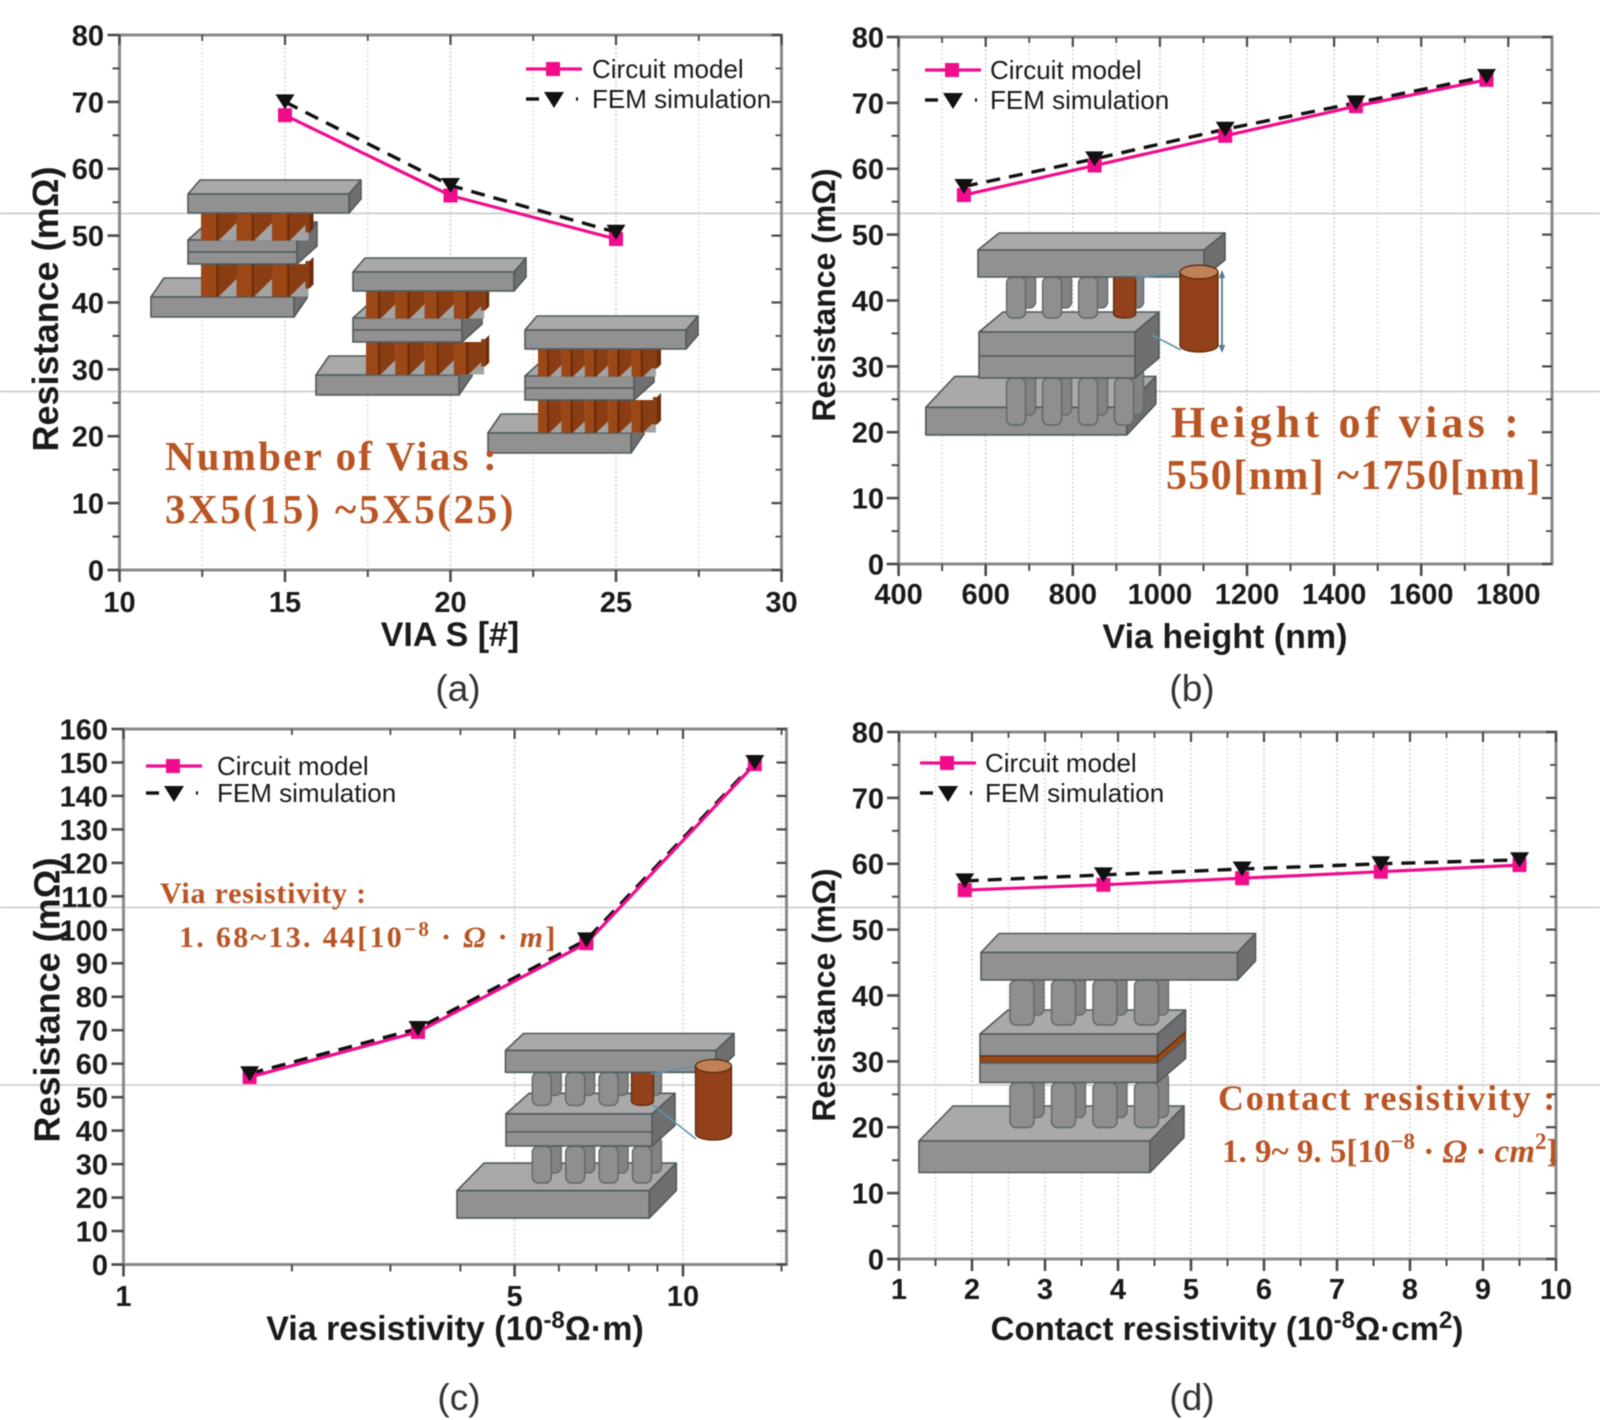 The width and height of the screenshot is (1600, 1420). I want to click on svg-text: (a), so click(457, 688).